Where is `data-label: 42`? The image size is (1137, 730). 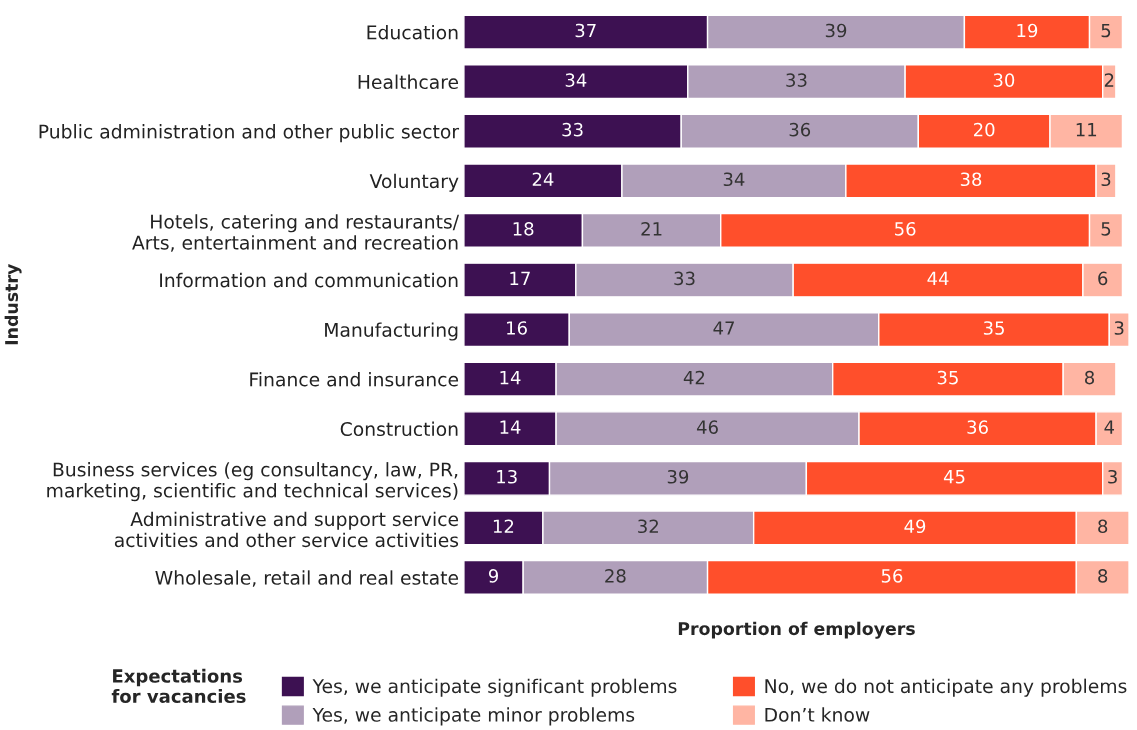 data-label: 42 is located at coordinates (694, 377).